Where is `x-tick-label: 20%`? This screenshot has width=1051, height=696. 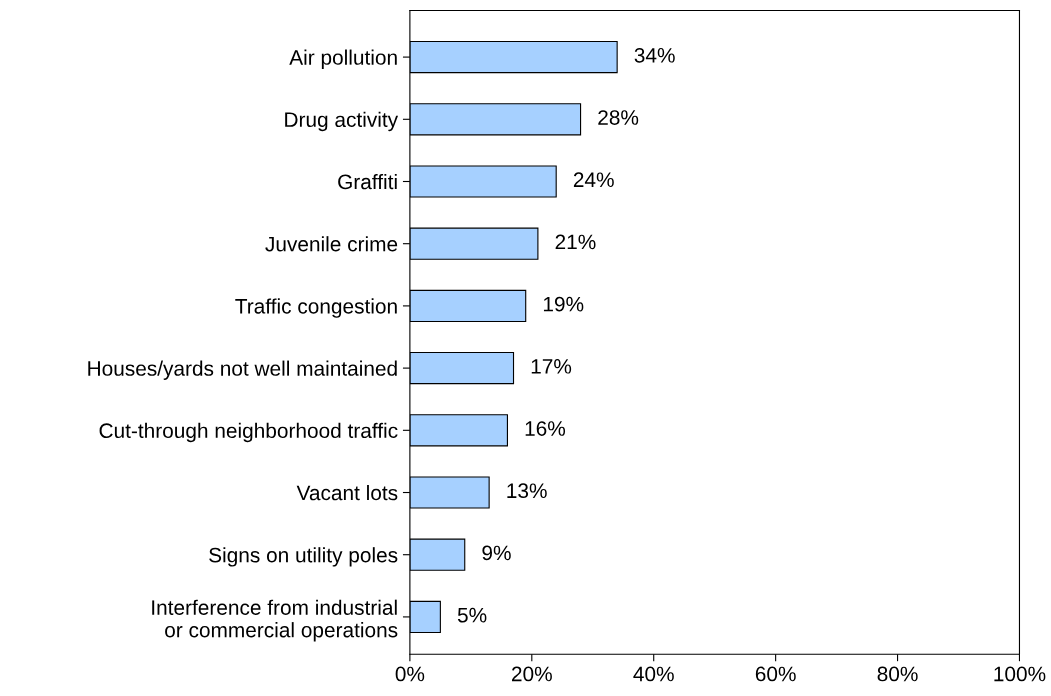 x-tick-label: 20% is located at coordinates (532, 674).